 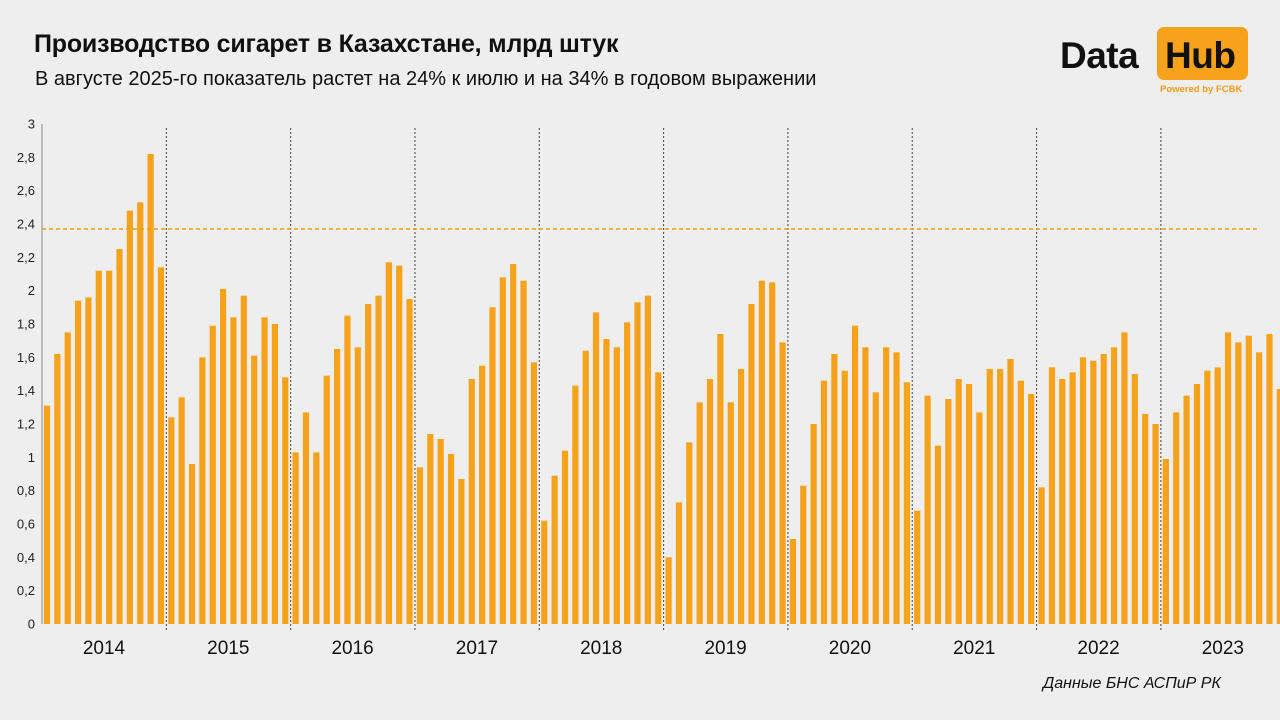 What do you see at coordinates (31, 124) in the screenshot?
I see `y-tick-label: 3` at bounding box center [31, 124].